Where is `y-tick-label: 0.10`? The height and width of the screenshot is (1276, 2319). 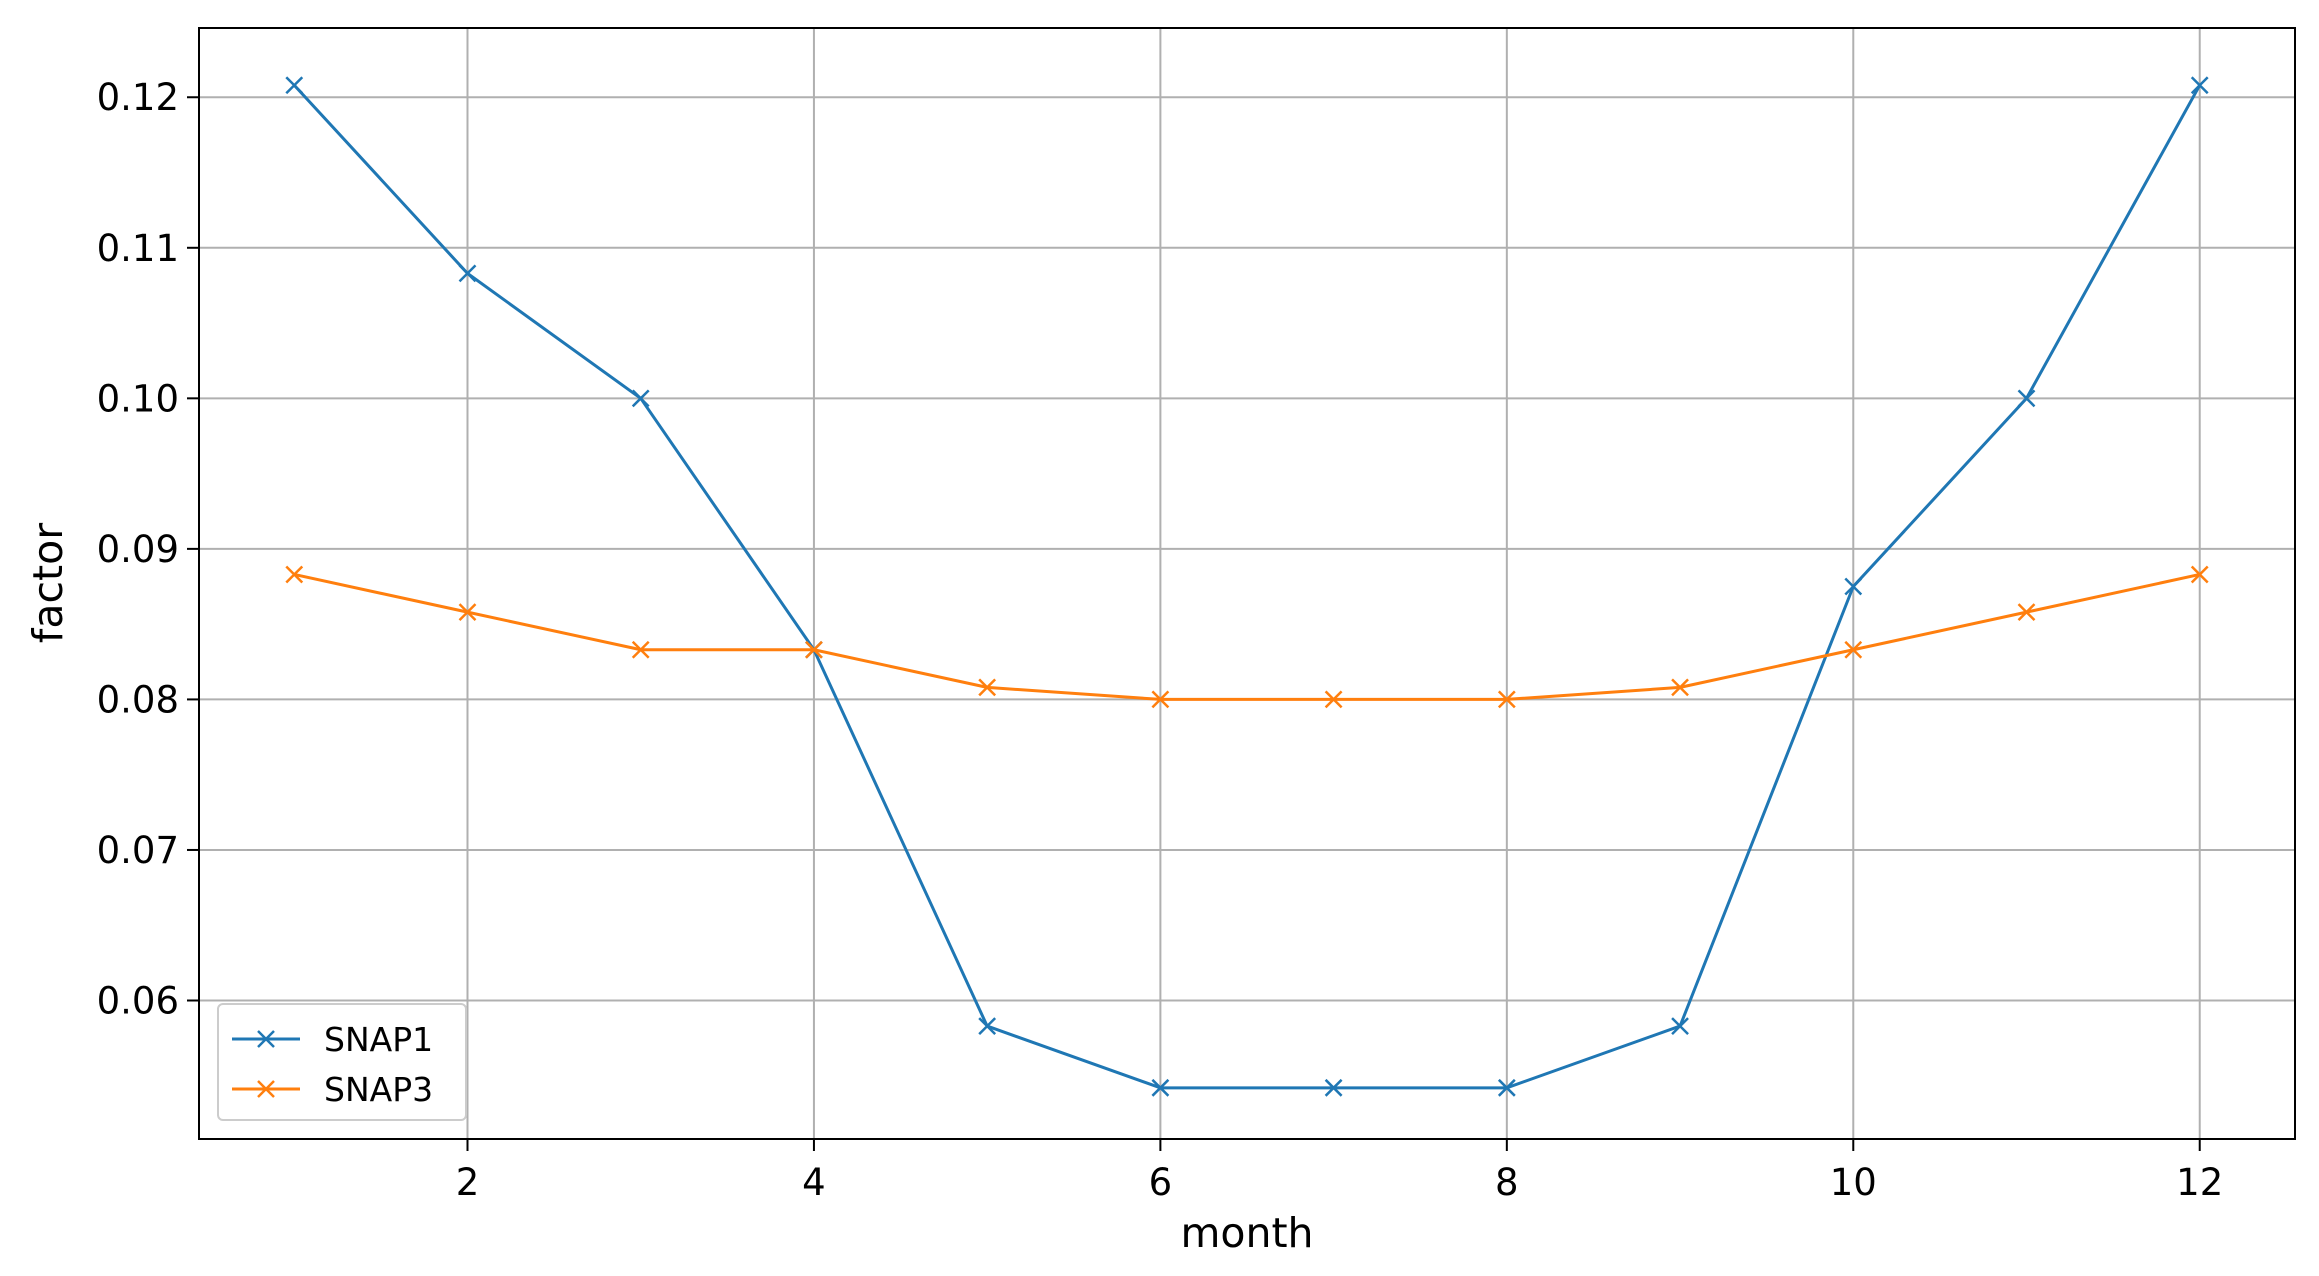 y-tick-label: 0.10 is located at coordinates (138, 398).